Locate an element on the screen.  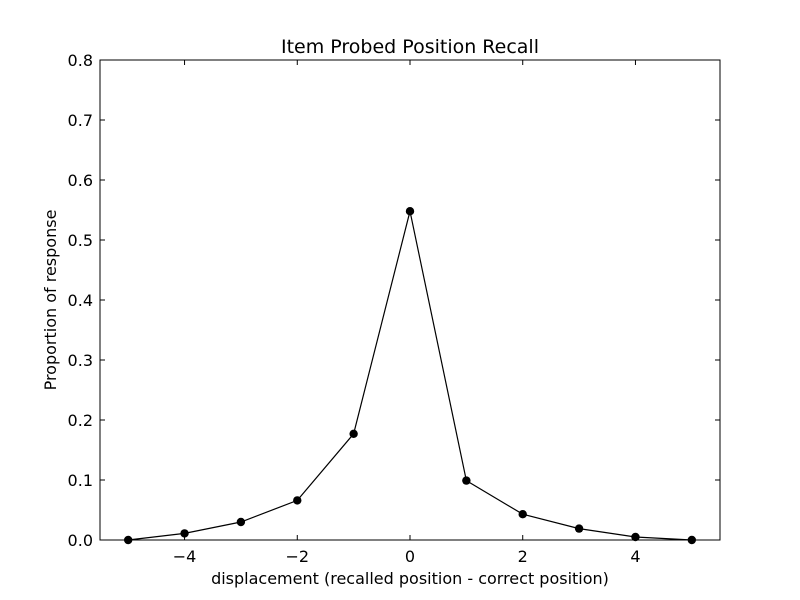
y-tick-label: 0.4 is located at coordinates (80, 300).